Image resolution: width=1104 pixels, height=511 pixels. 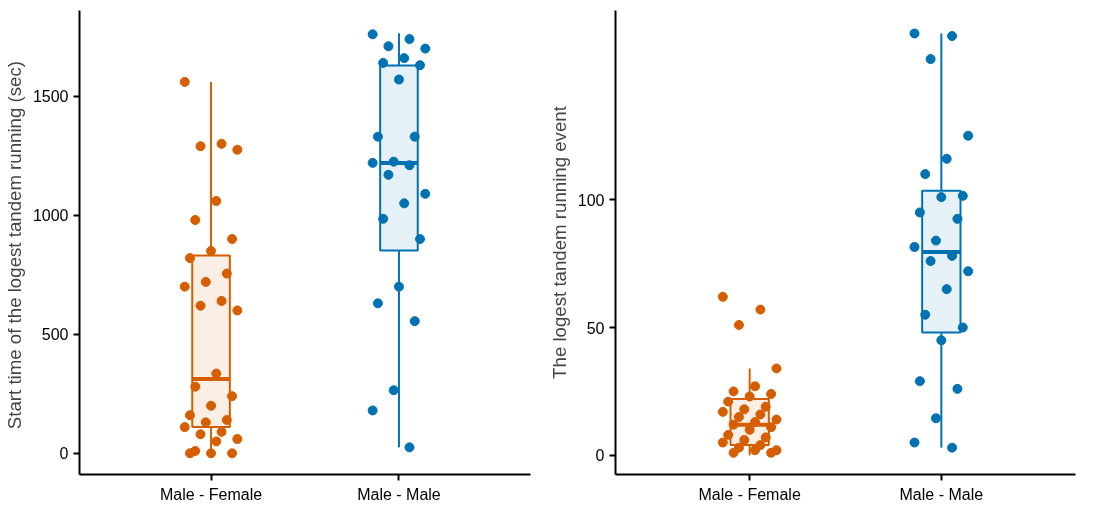 I want to click on y-tick-label: 1000, so click(x=50, y=216).